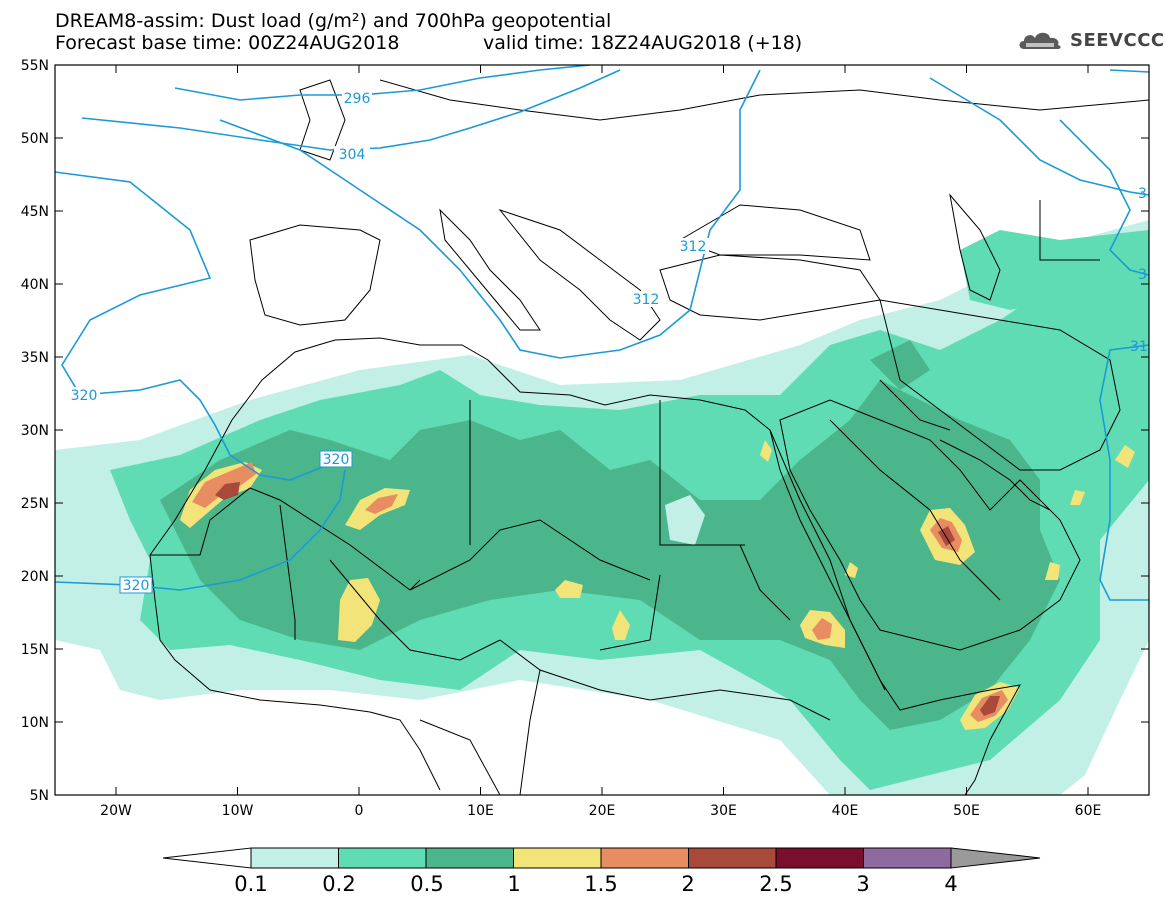 Image resolution: width=1165 pixels, height=907 pixels. I want to click on colorbar-label-3: 1, so click(513, 884).